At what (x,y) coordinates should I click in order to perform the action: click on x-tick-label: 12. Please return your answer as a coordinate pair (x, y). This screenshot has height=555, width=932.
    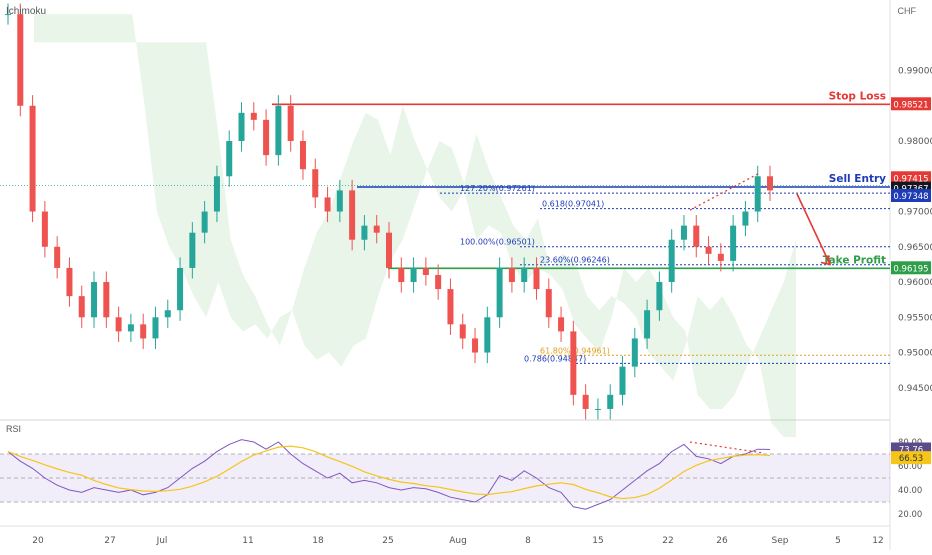
    Looking at the image, I should click on (877, 541).